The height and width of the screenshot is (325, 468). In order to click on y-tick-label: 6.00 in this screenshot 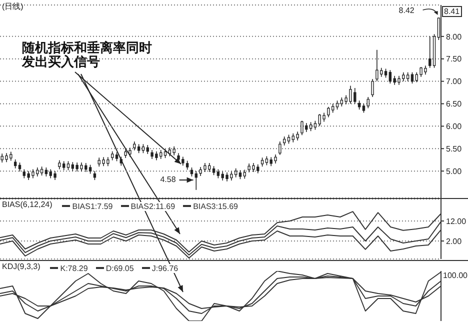, I will do `click(454, 127)`.